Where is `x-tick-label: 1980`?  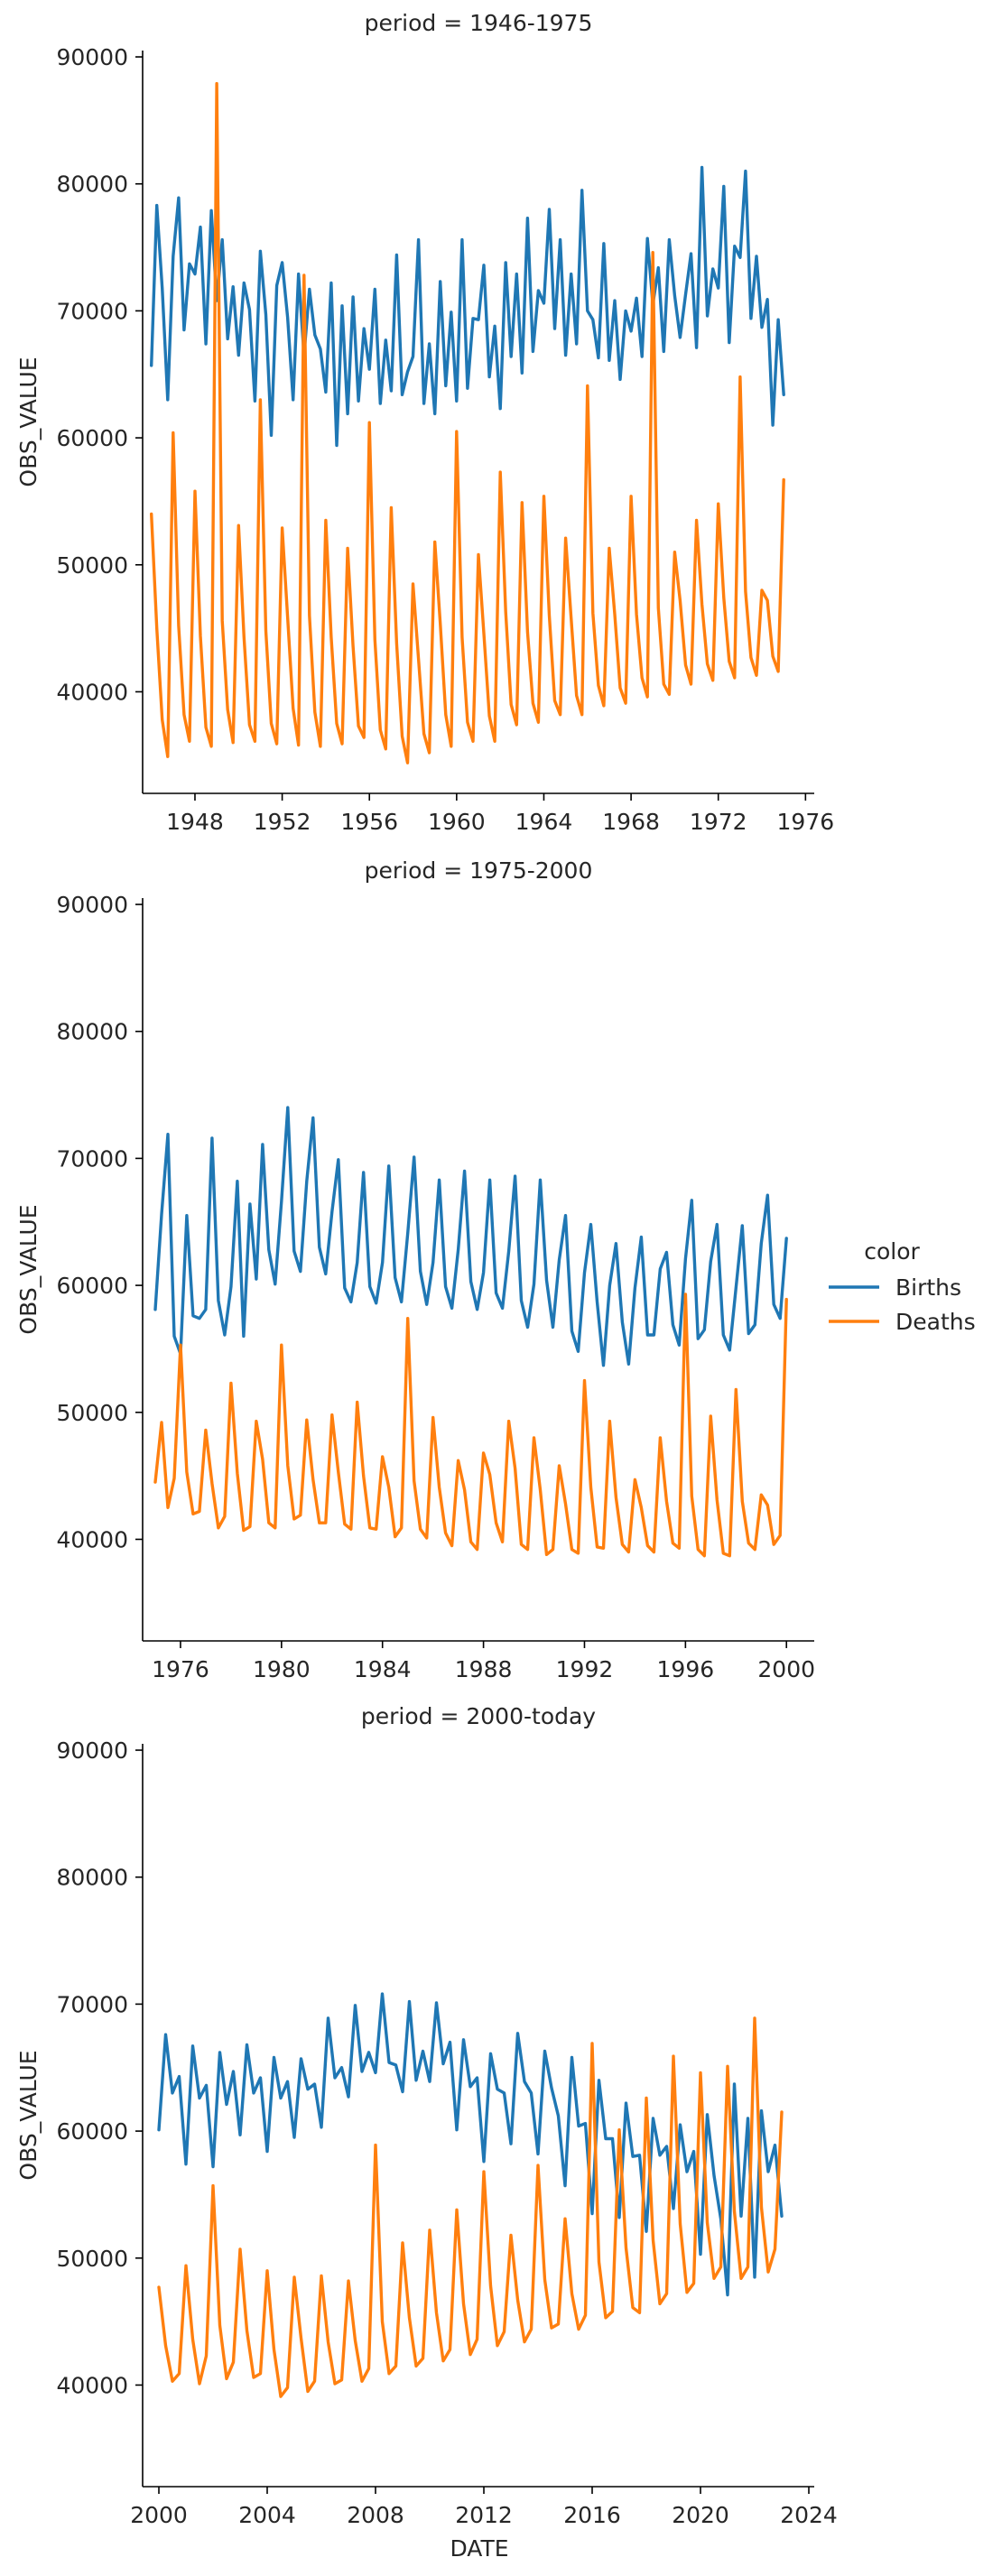
x-tick-label: 1980 is located at coordinates (282, 1669).